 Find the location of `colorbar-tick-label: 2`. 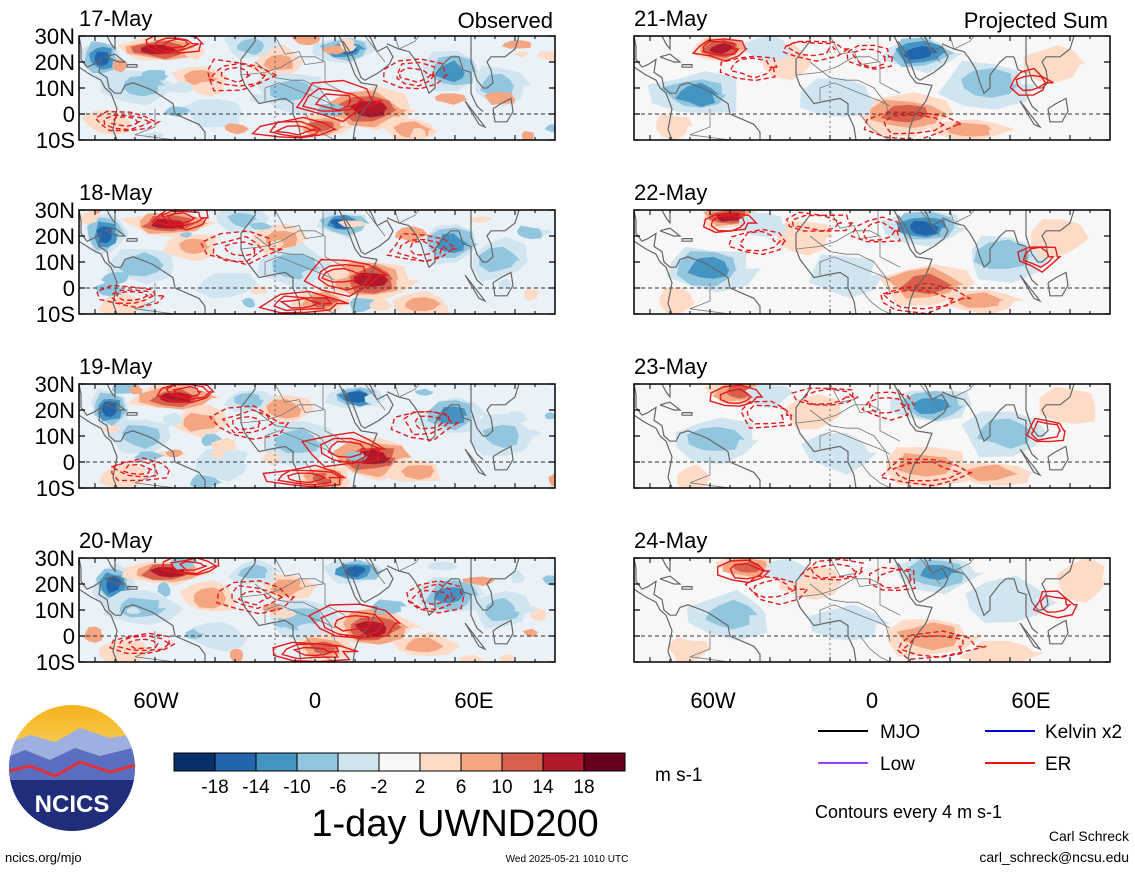

colorbar-tick-label: 2 is located at coordinates (420, 787).